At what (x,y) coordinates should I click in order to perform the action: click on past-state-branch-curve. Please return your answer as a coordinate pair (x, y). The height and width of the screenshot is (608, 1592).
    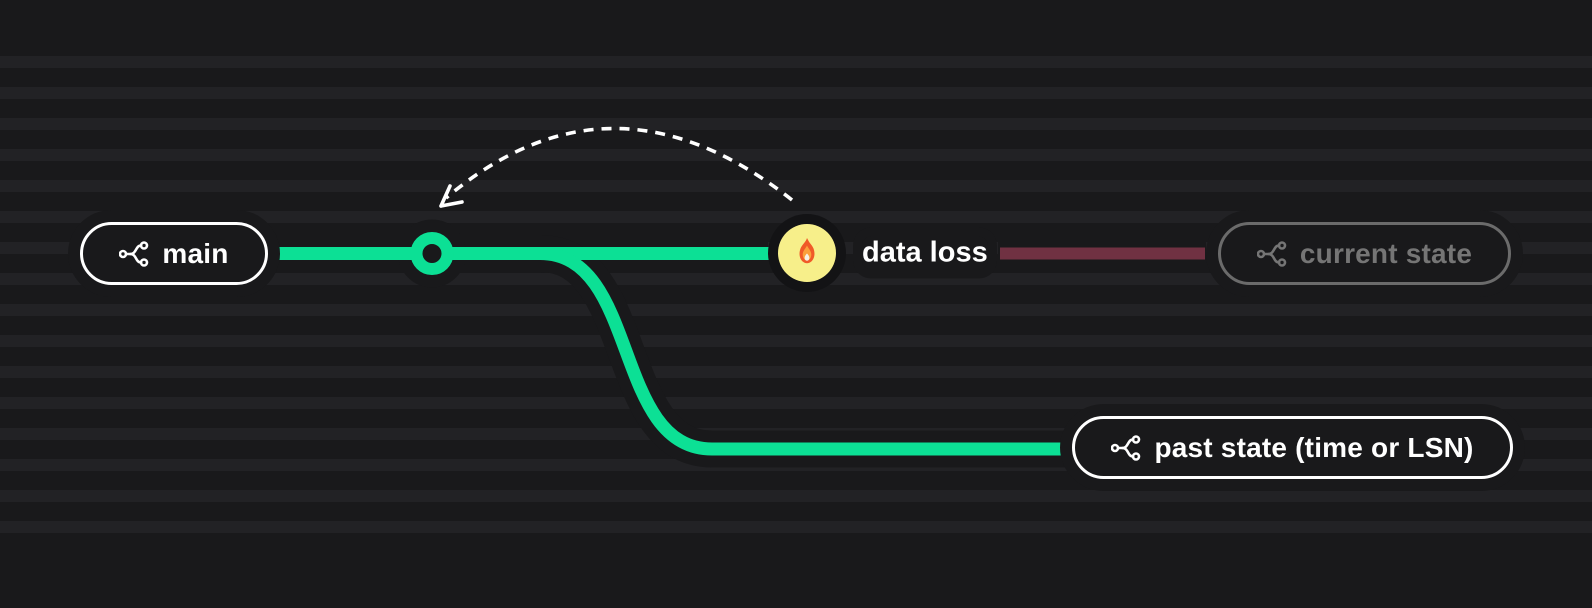
    Looking at the image, I should click on (803, 351).